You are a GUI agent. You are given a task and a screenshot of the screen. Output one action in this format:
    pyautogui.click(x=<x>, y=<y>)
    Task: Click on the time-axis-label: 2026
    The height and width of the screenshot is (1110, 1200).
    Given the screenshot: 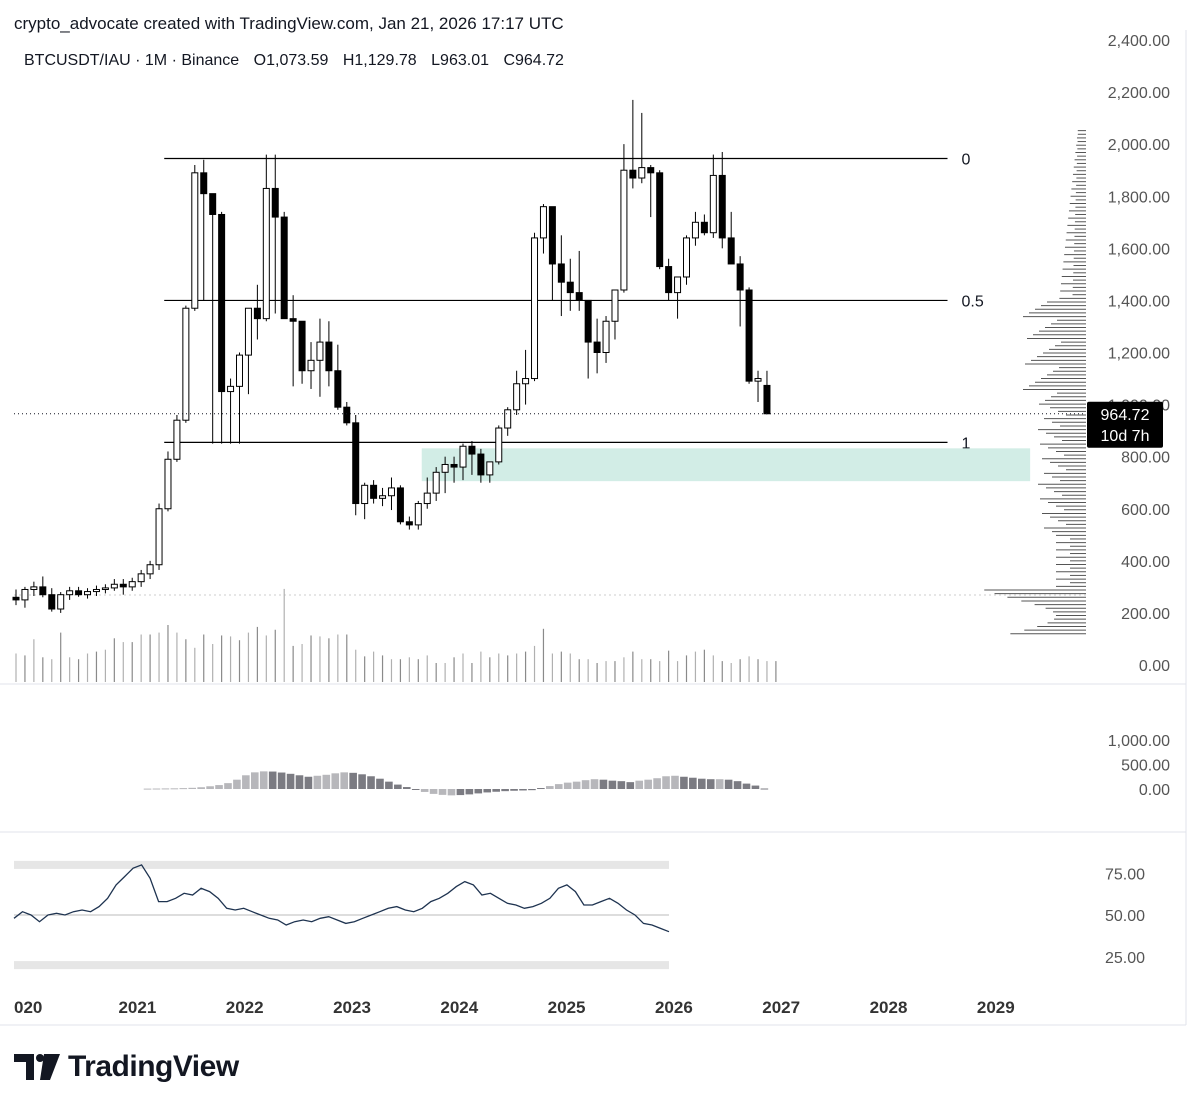 What is the action you would take?
    pyautogui.click(x=674, y=1007)
    